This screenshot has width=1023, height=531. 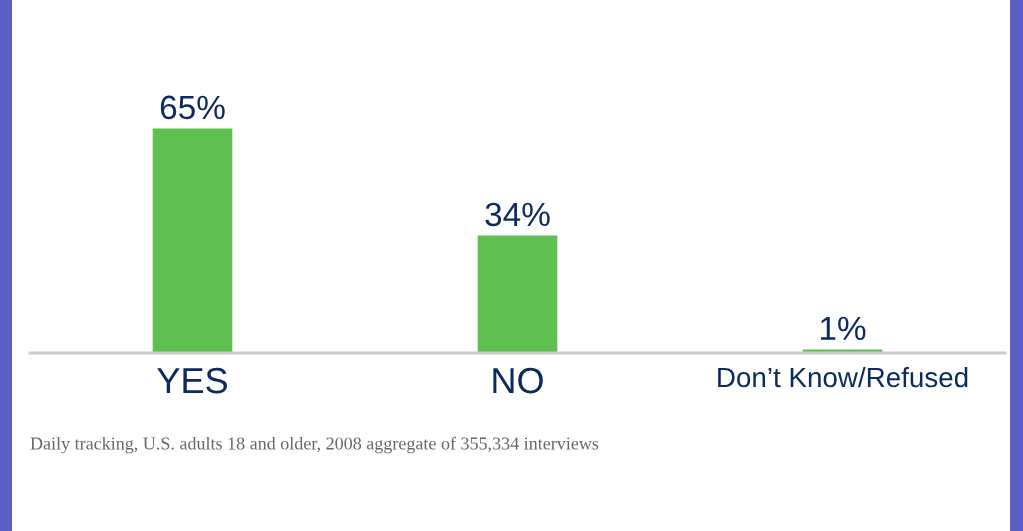 I want to click on x-tick-label: YES, so click(x=192, y=380).